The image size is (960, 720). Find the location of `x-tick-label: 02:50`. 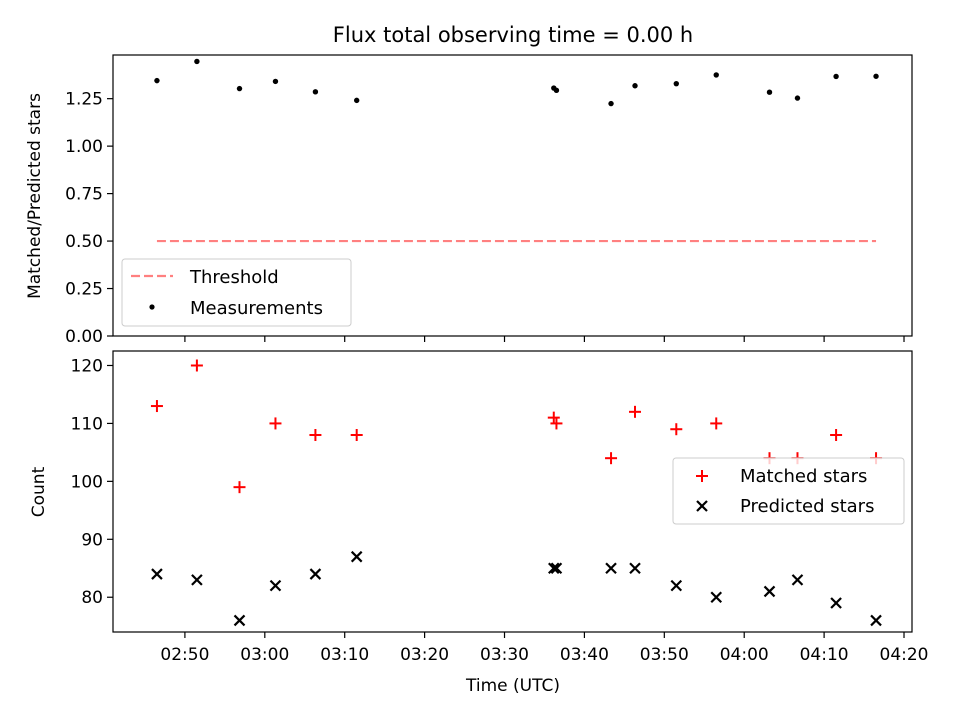

x-tick-label: 02:50 is located at coordinates (184, 655).